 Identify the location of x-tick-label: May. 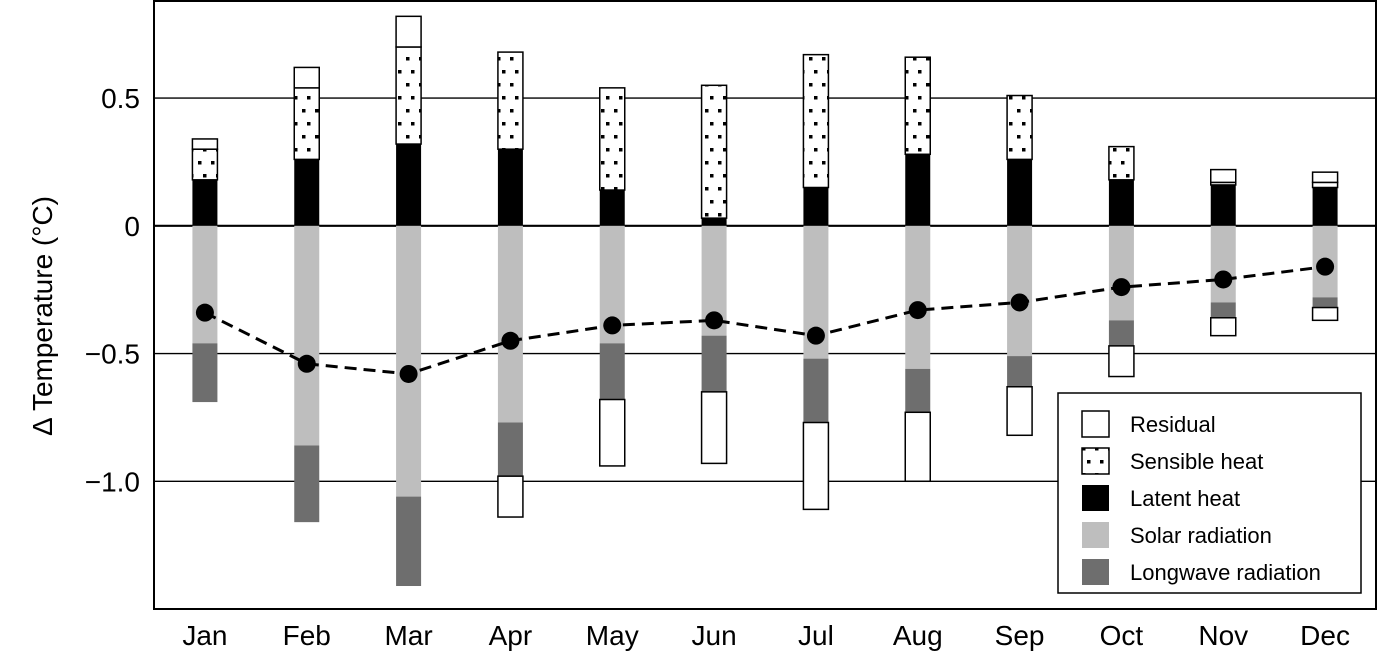
(612, 635).